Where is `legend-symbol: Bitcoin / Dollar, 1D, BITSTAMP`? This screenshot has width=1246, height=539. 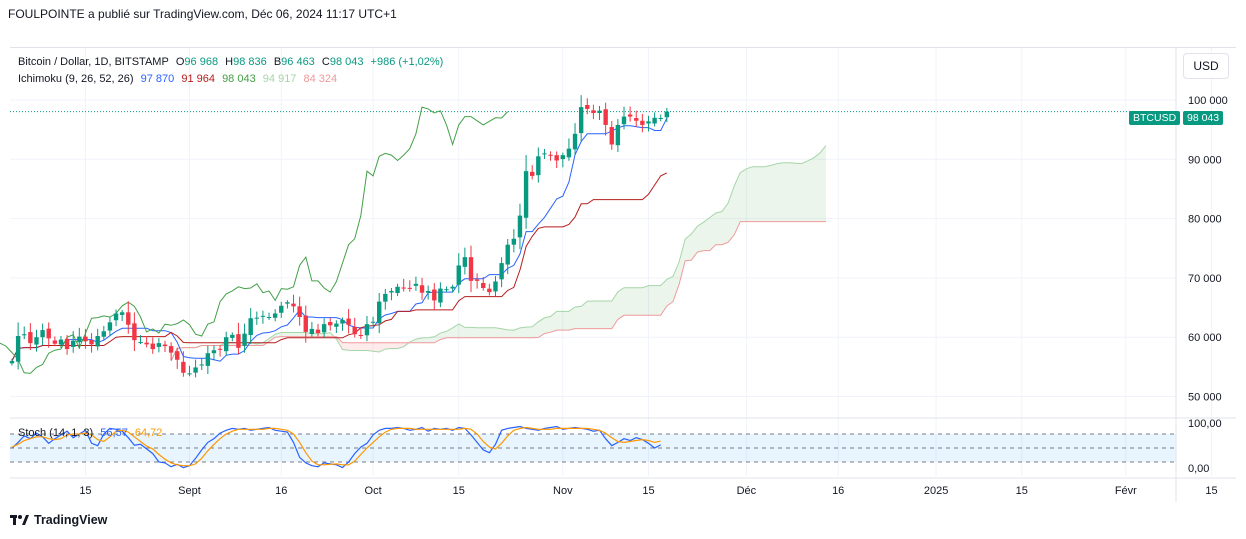
legend-symbol: Bitcoin / Dollar, 1D, BITSTAMP is located at coordinates (93, 62).